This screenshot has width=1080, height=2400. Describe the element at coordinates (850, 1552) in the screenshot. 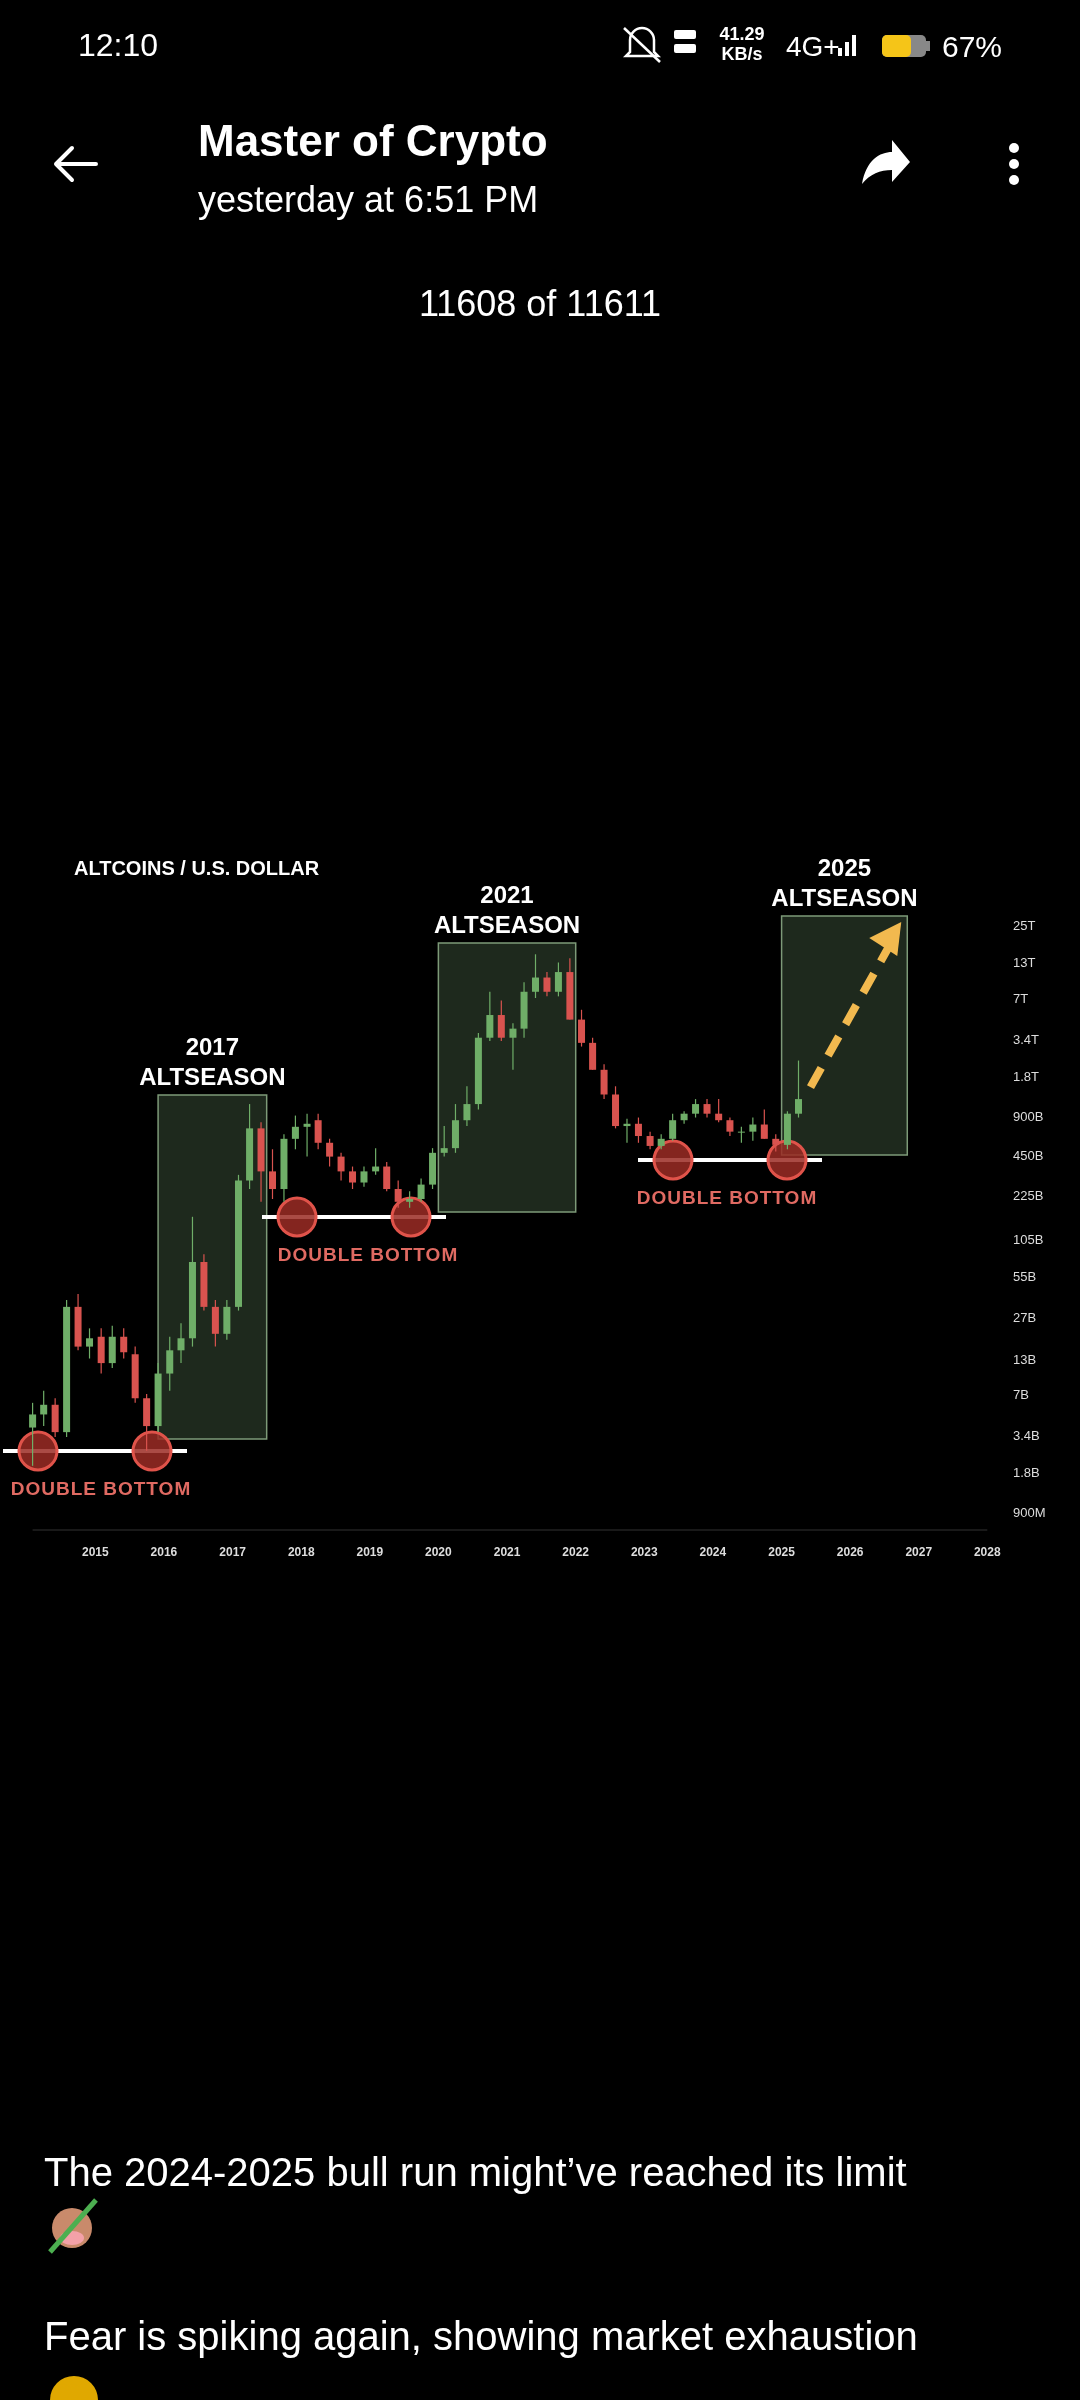

I see `x-tick-label: 2026` at that location.